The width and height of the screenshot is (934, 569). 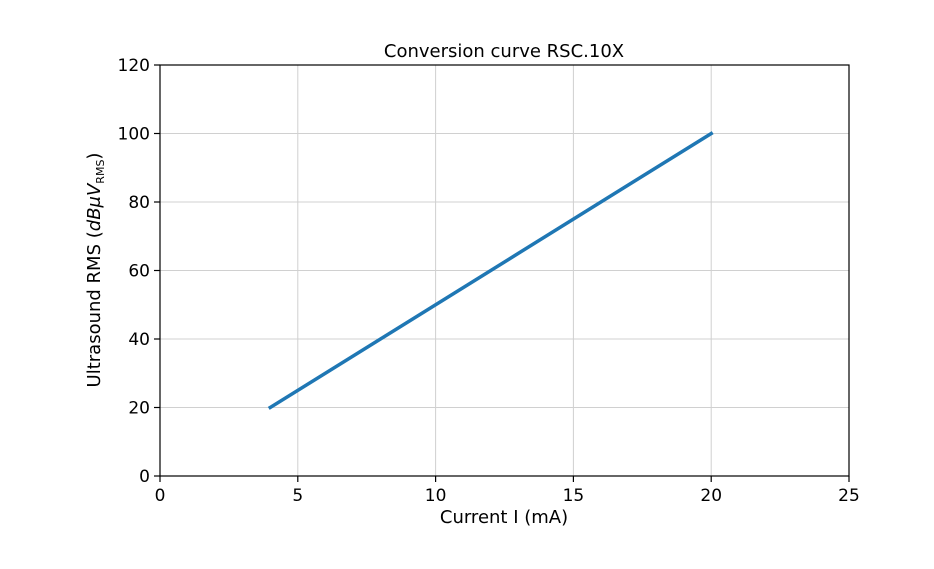 I want to click on y-tick-label: 120, so click(x=134, y=66).